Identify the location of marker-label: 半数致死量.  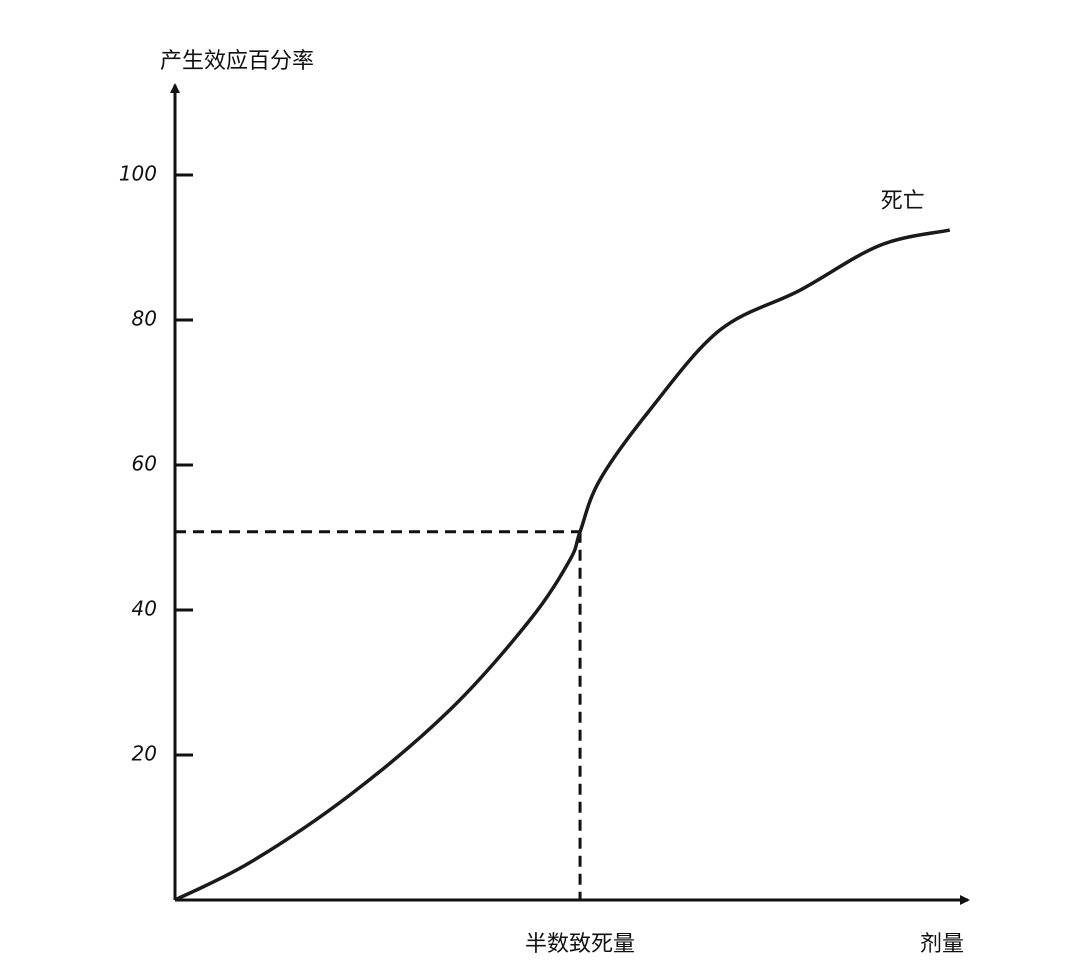
(580, 944).